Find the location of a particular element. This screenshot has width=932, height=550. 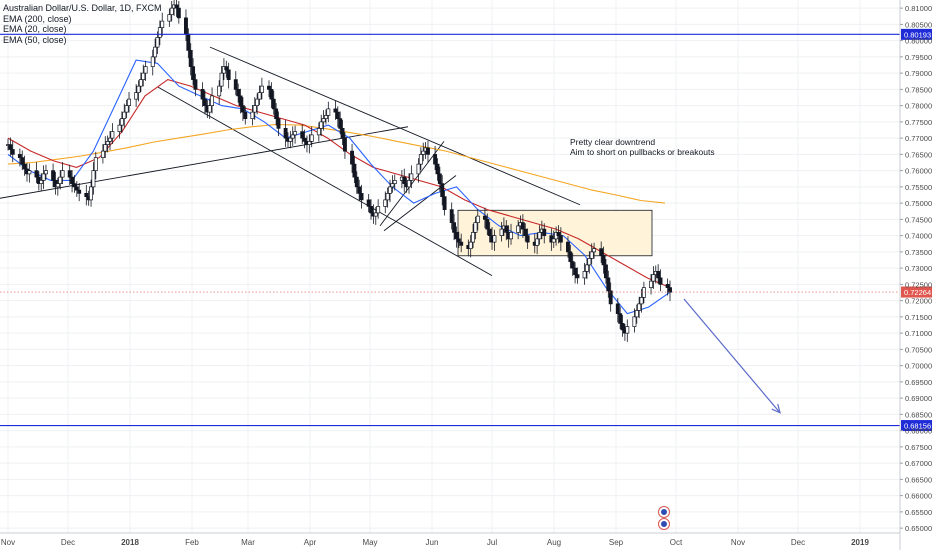

time-tick-label: 2019 is located at coordinates (860, 542).